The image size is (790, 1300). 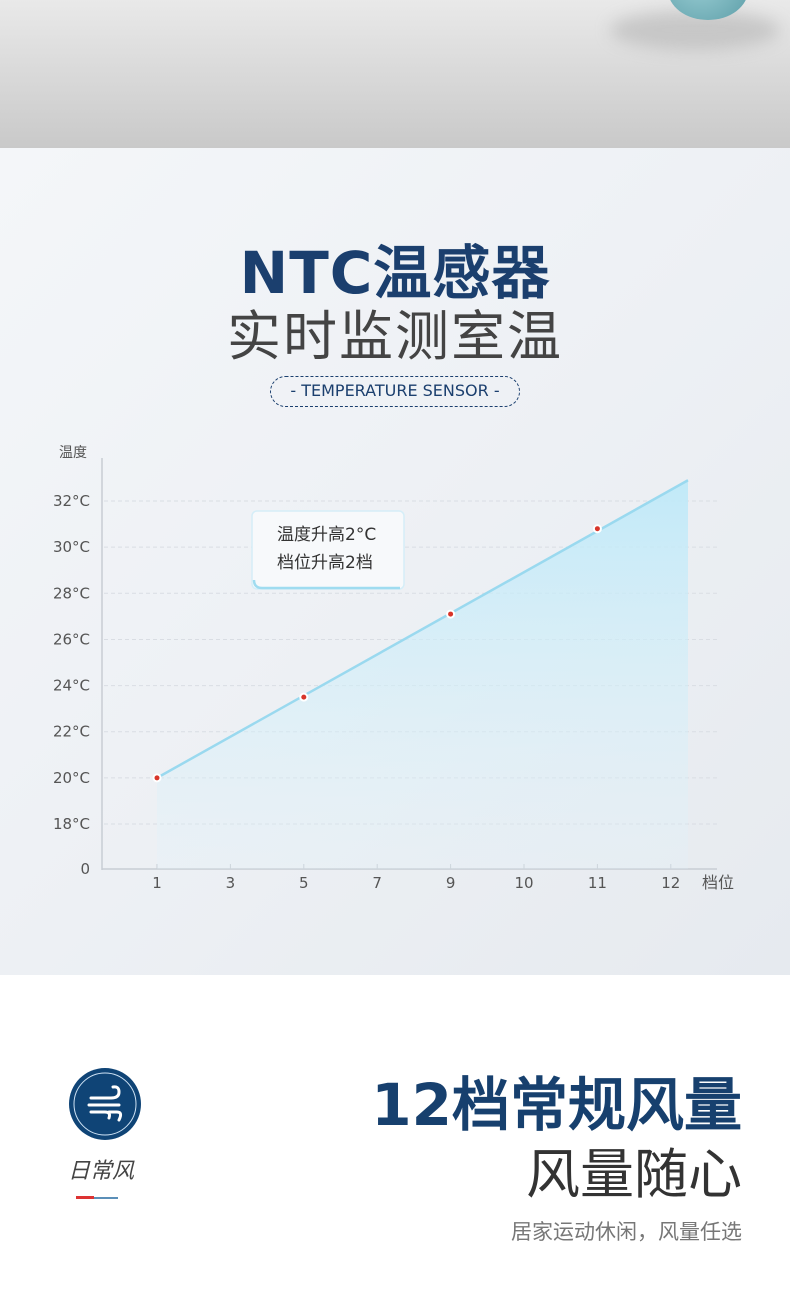 I want to click on wind-icon, so click(x=105, y=1104).